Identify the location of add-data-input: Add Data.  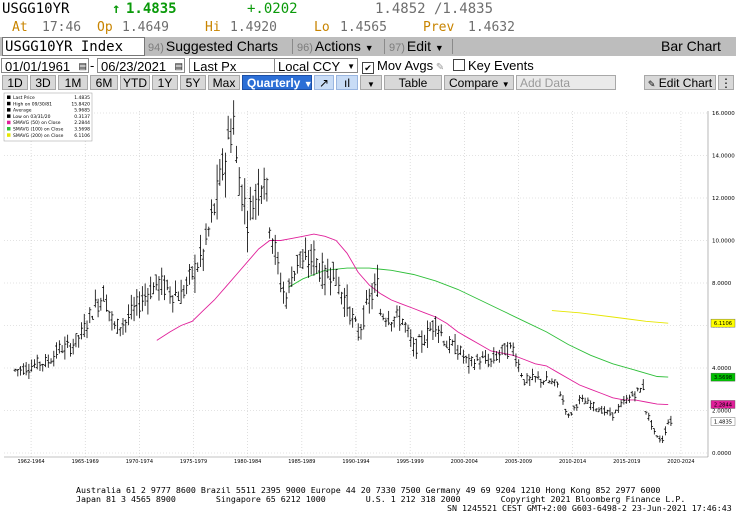
(566, 82).